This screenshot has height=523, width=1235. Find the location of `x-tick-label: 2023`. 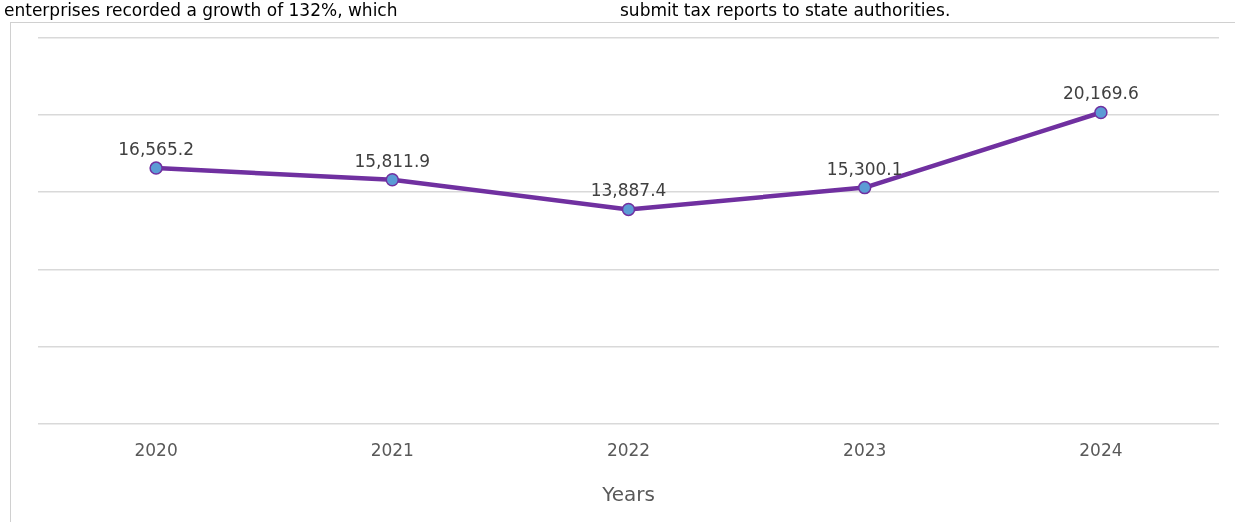

x-tick-label: 2023 is located at coordinates (865, 450).